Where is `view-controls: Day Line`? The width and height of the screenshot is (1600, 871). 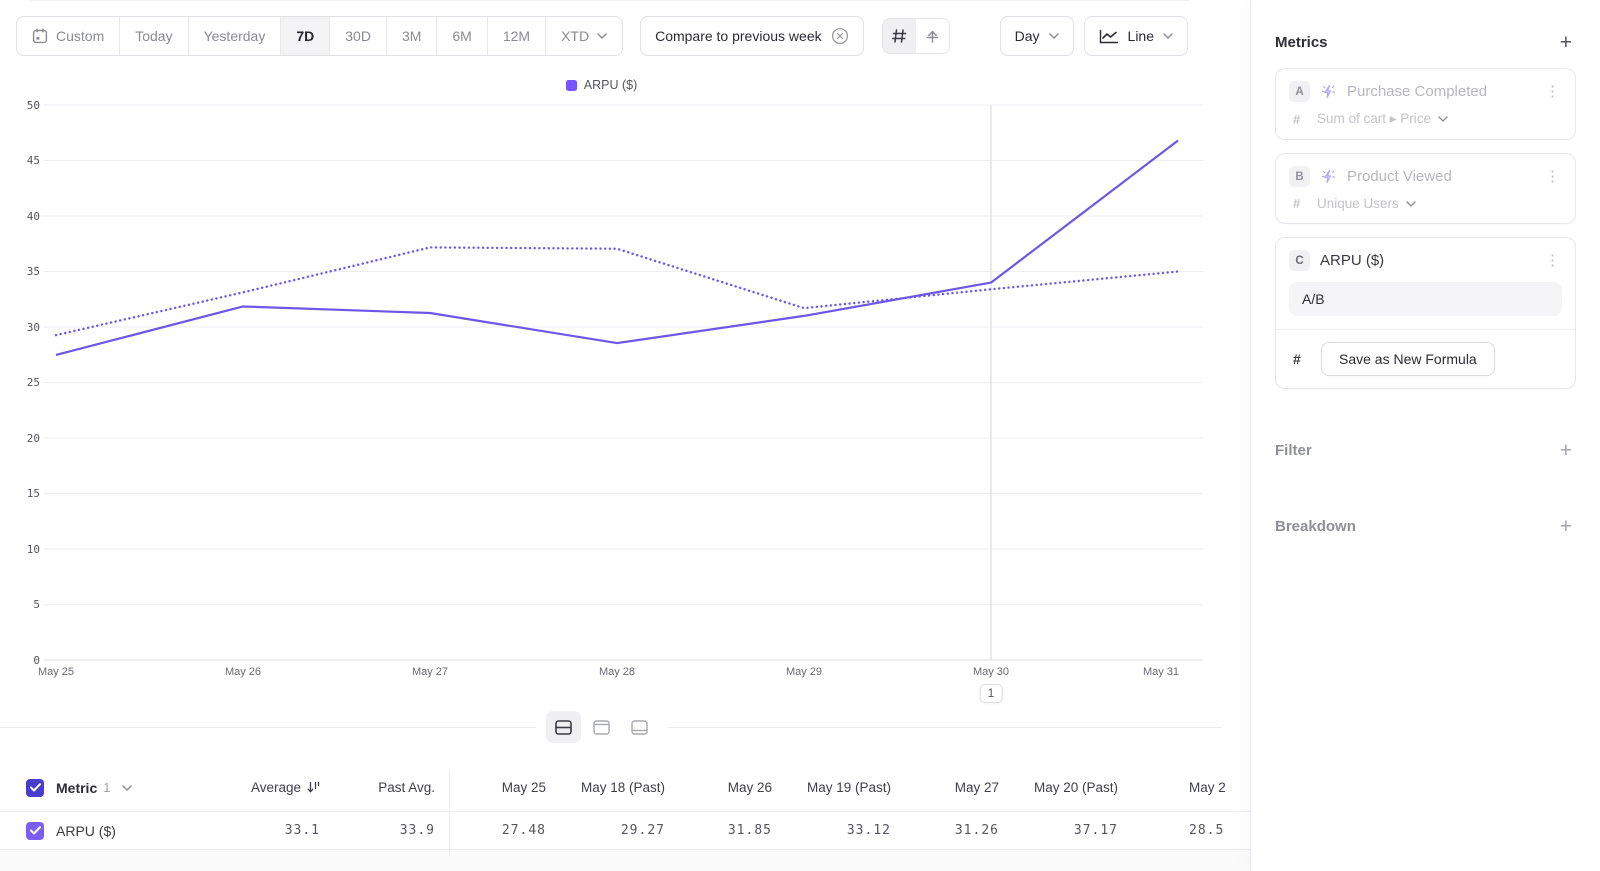
view-controls: Day Line is located at coordinates (1093, 36).